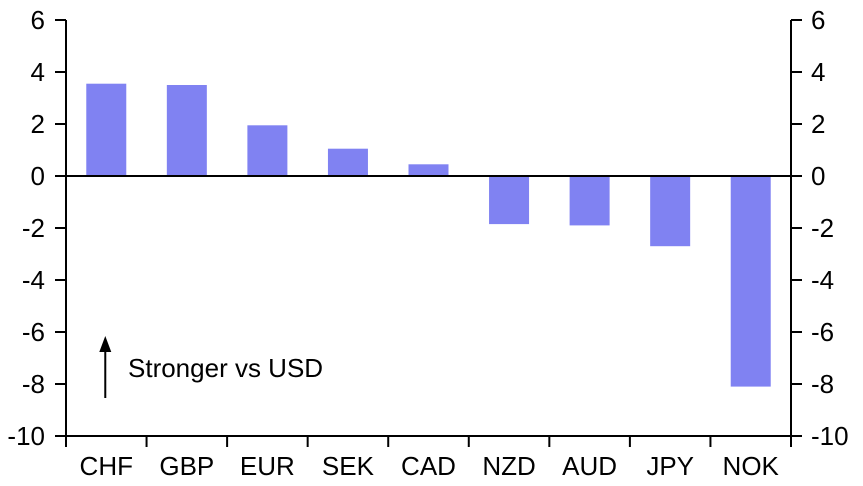  Describe the element at coordinates (818, 72) in the screenshot. I see `right-y-tick-label-4: 4` at that location.